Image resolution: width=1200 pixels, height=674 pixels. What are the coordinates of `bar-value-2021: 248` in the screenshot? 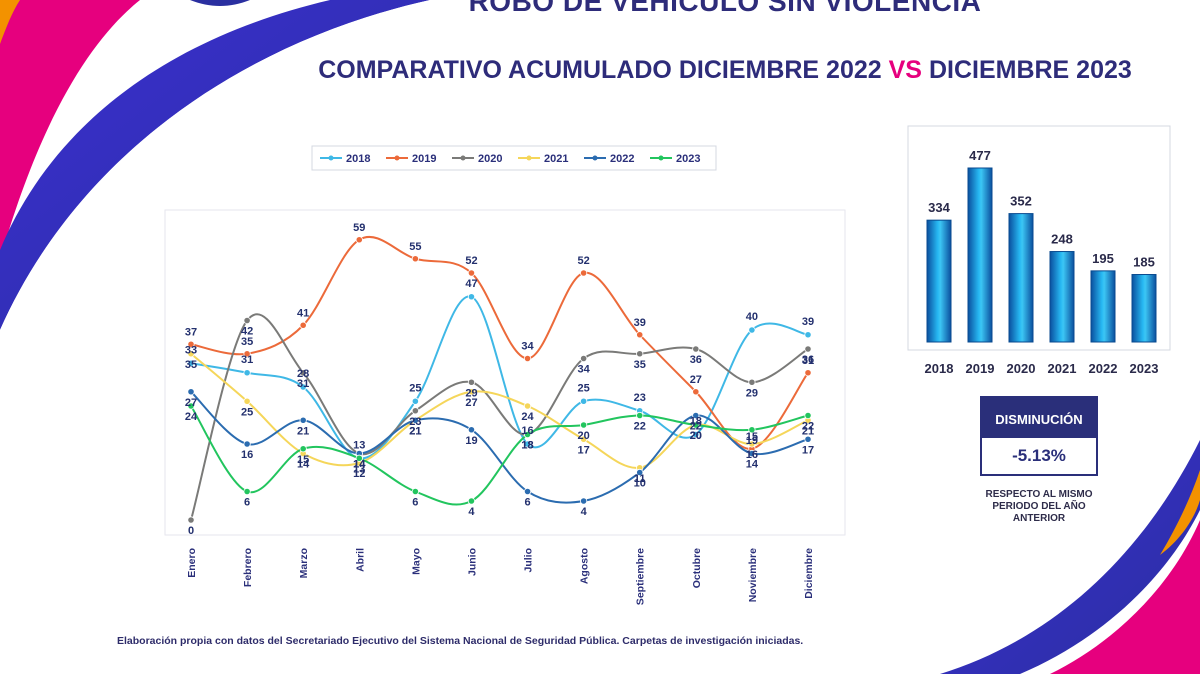 It's located at (1062, 239).